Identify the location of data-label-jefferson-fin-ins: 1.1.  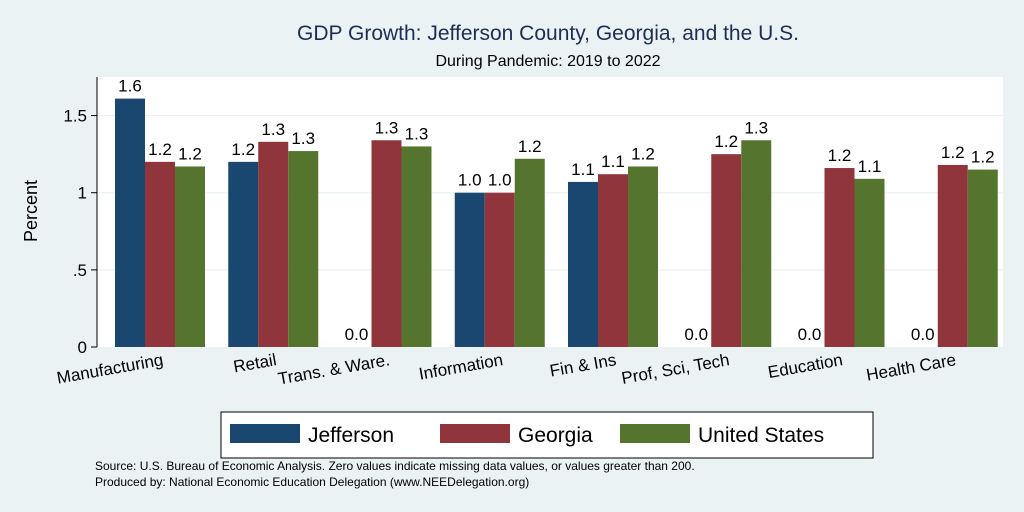
(583, 169).